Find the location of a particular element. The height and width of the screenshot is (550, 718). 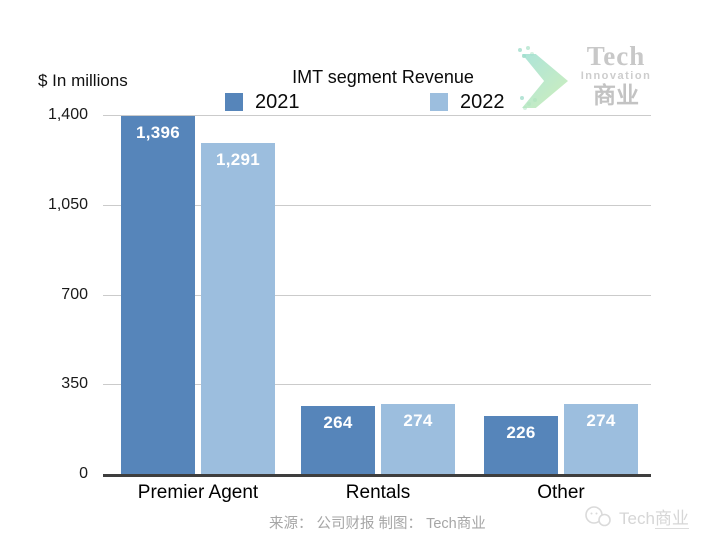

legend-item-2022: 2022 is located at coordinates (467, 102).